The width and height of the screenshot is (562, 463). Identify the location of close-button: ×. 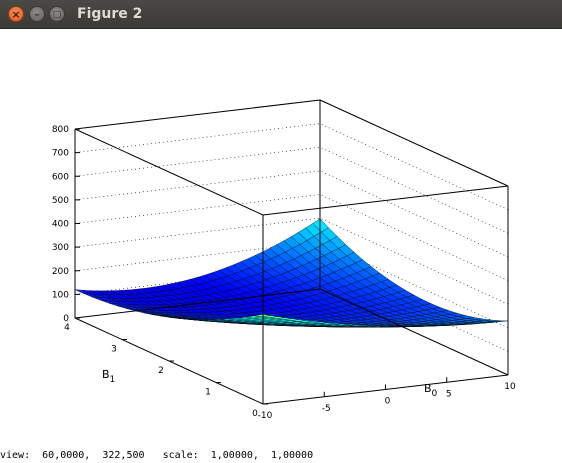
(16, 14).